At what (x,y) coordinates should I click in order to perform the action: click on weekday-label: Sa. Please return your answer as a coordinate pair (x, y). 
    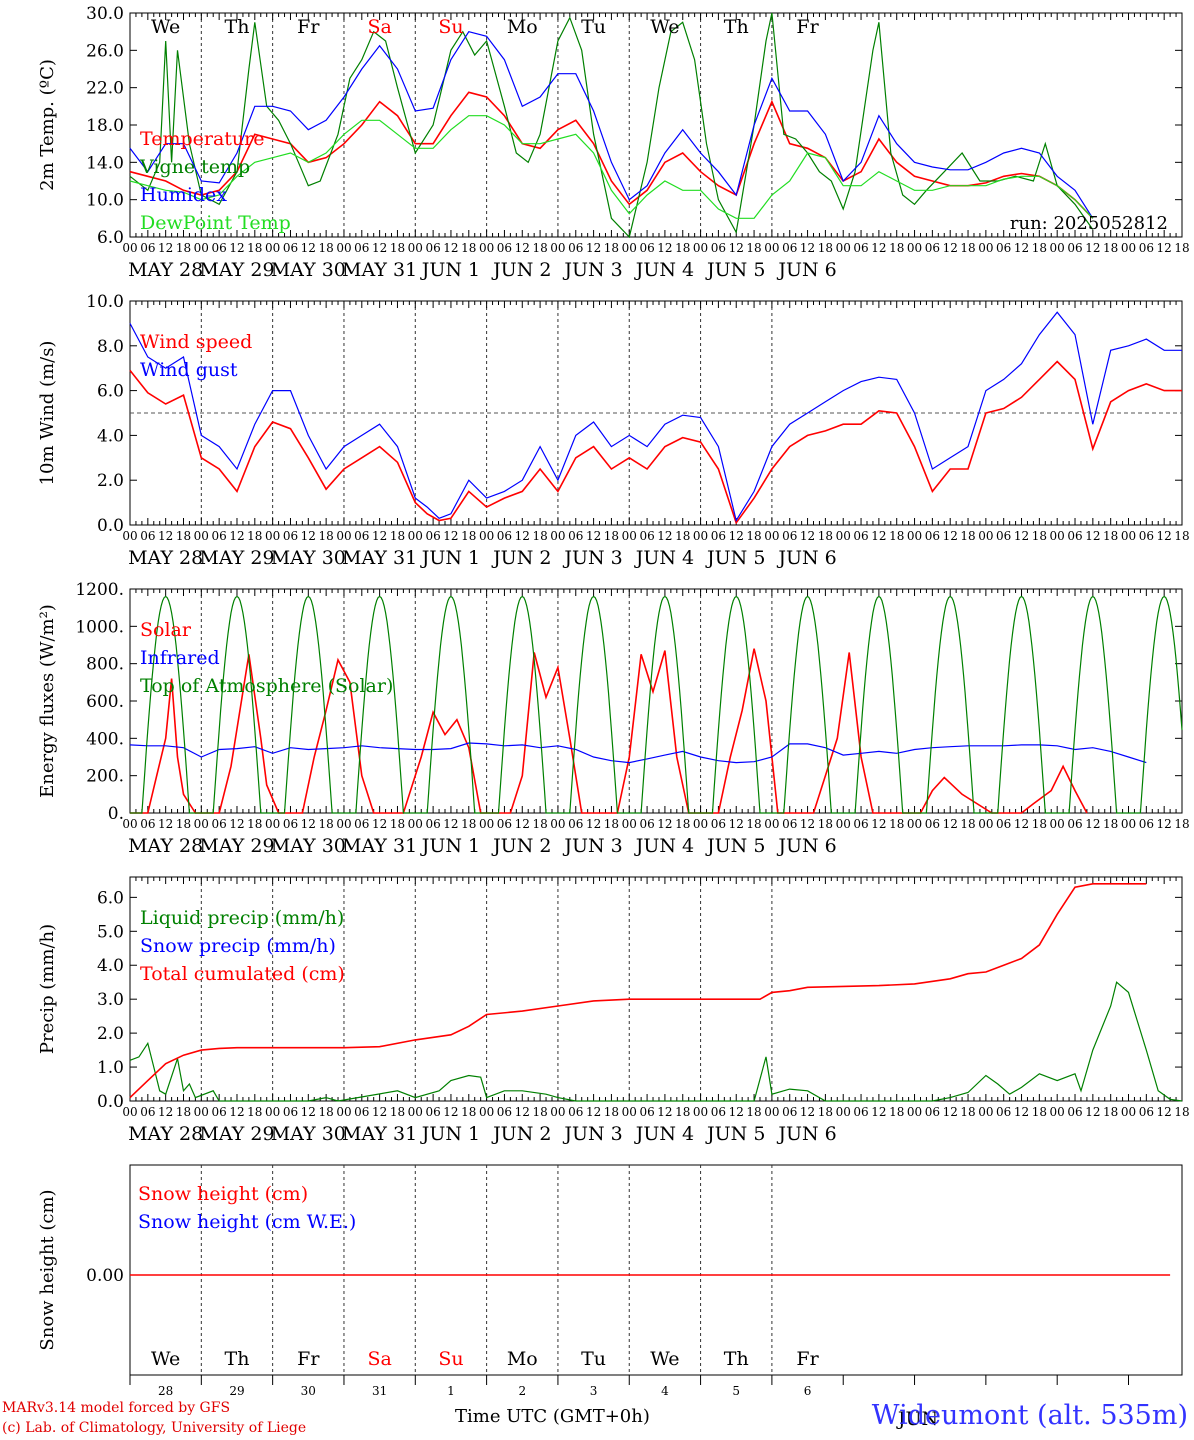
    Looking at the image, I should click on (379, 1359).